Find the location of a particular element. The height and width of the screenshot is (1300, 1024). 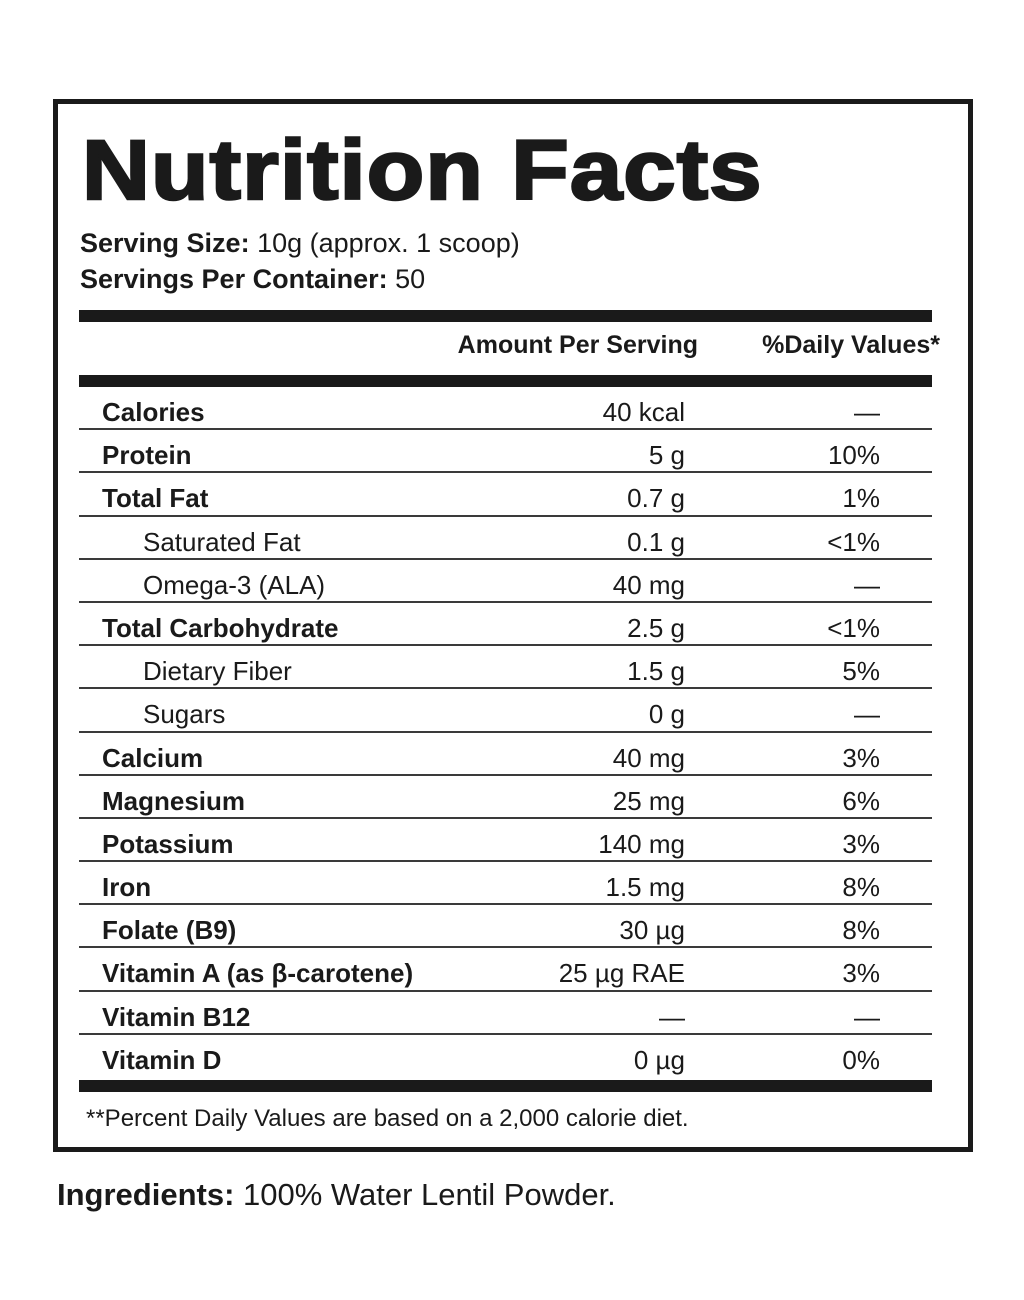

nutrient-name: Vitamin A (as β-carotene) is located at coordinates (258, 973).